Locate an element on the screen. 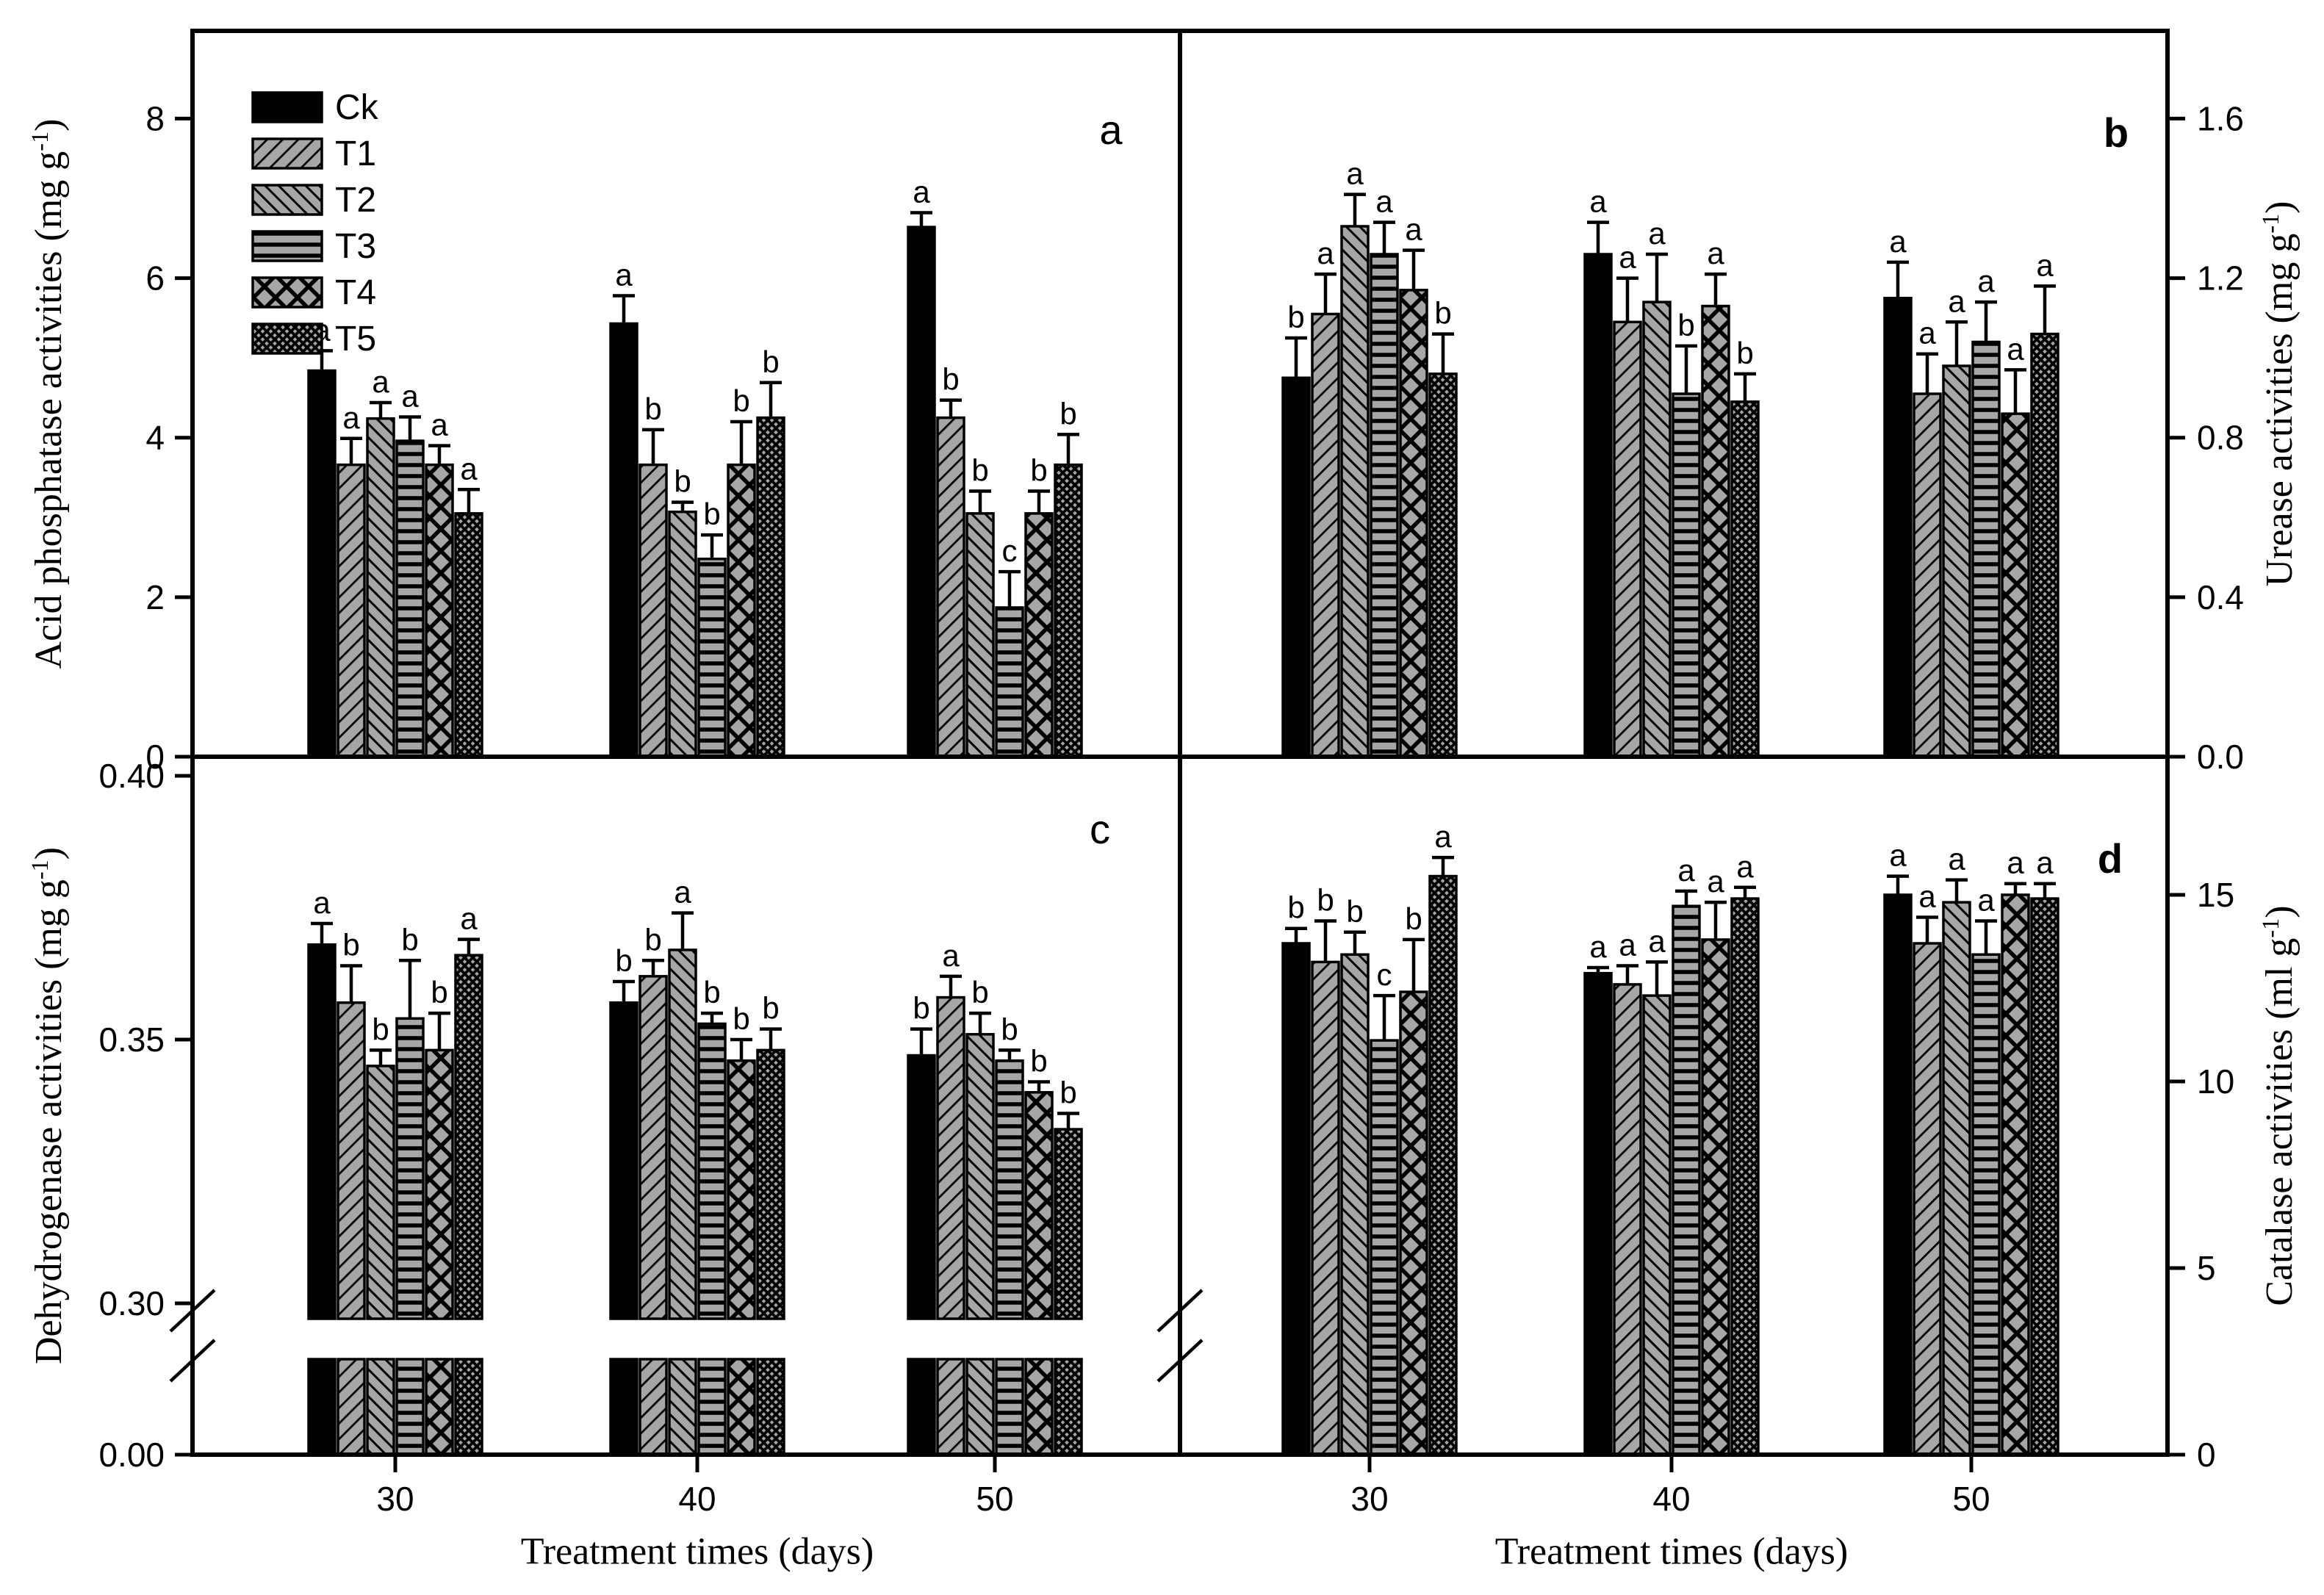  bar-group-c-30-T5: a is located at coordinates (468, 1178).